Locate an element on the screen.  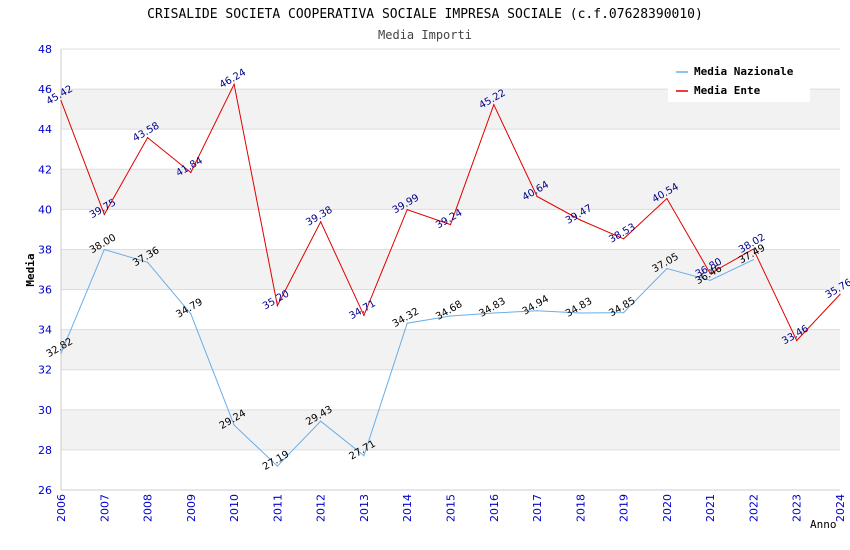
x-tick-label: 2006 is located at coordinates (61, 508).